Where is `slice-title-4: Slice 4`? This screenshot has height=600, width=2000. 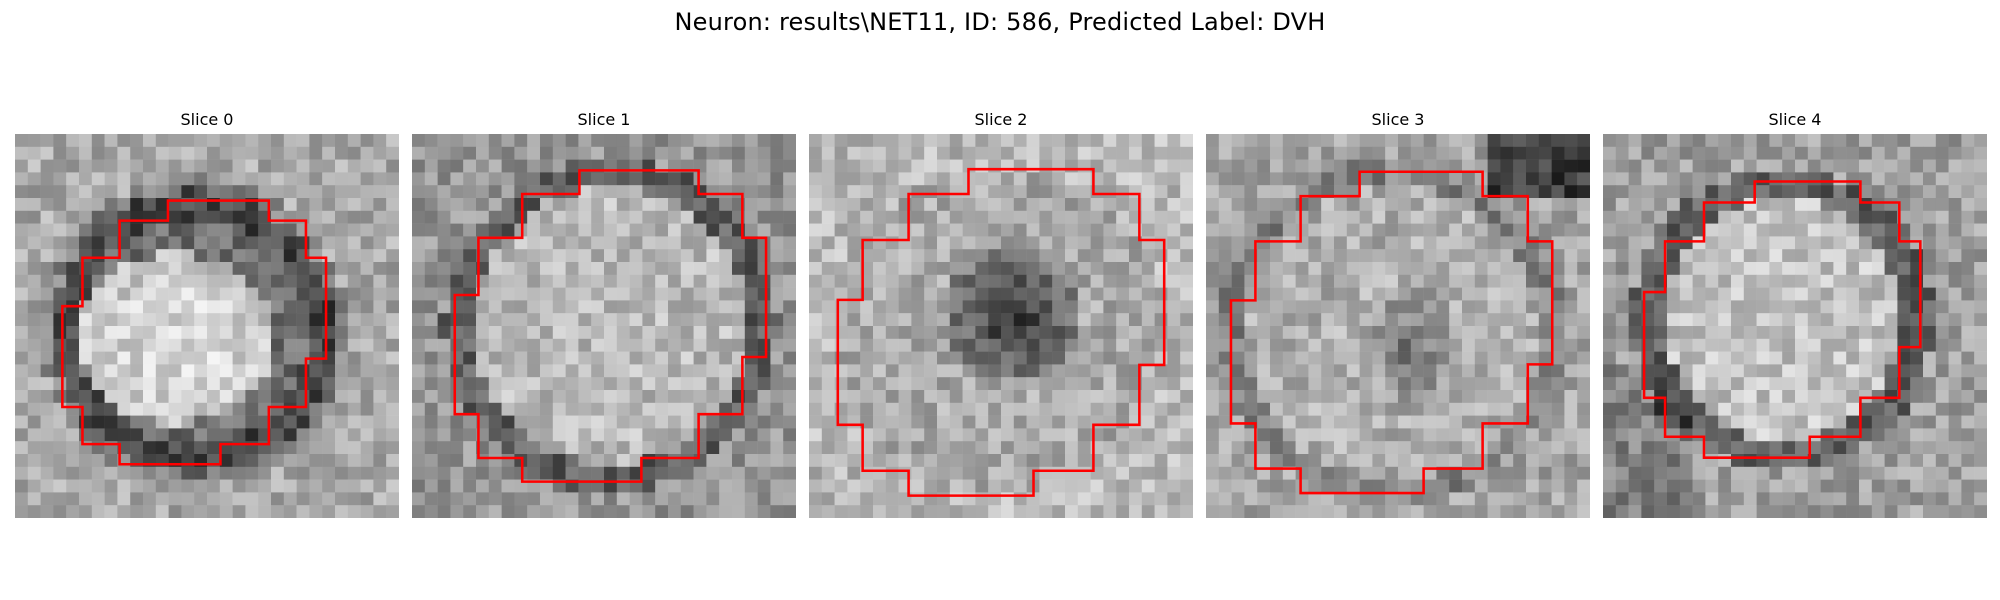 slice-title-4: Slice 4 is located at coordinates (1795, 119).